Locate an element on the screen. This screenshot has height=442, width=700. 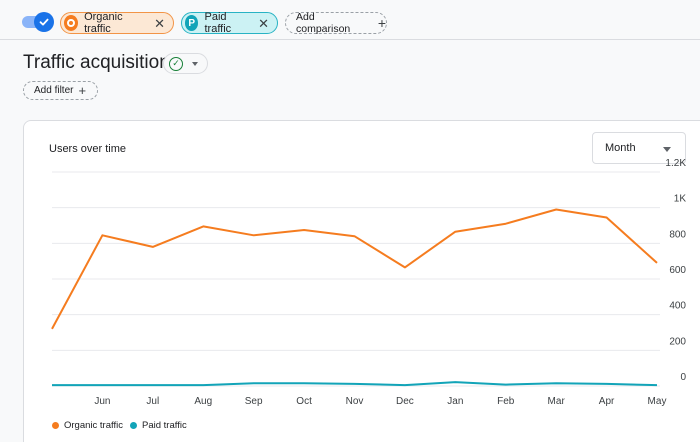
x-tick-label: May is located at coordinates (657, 401).